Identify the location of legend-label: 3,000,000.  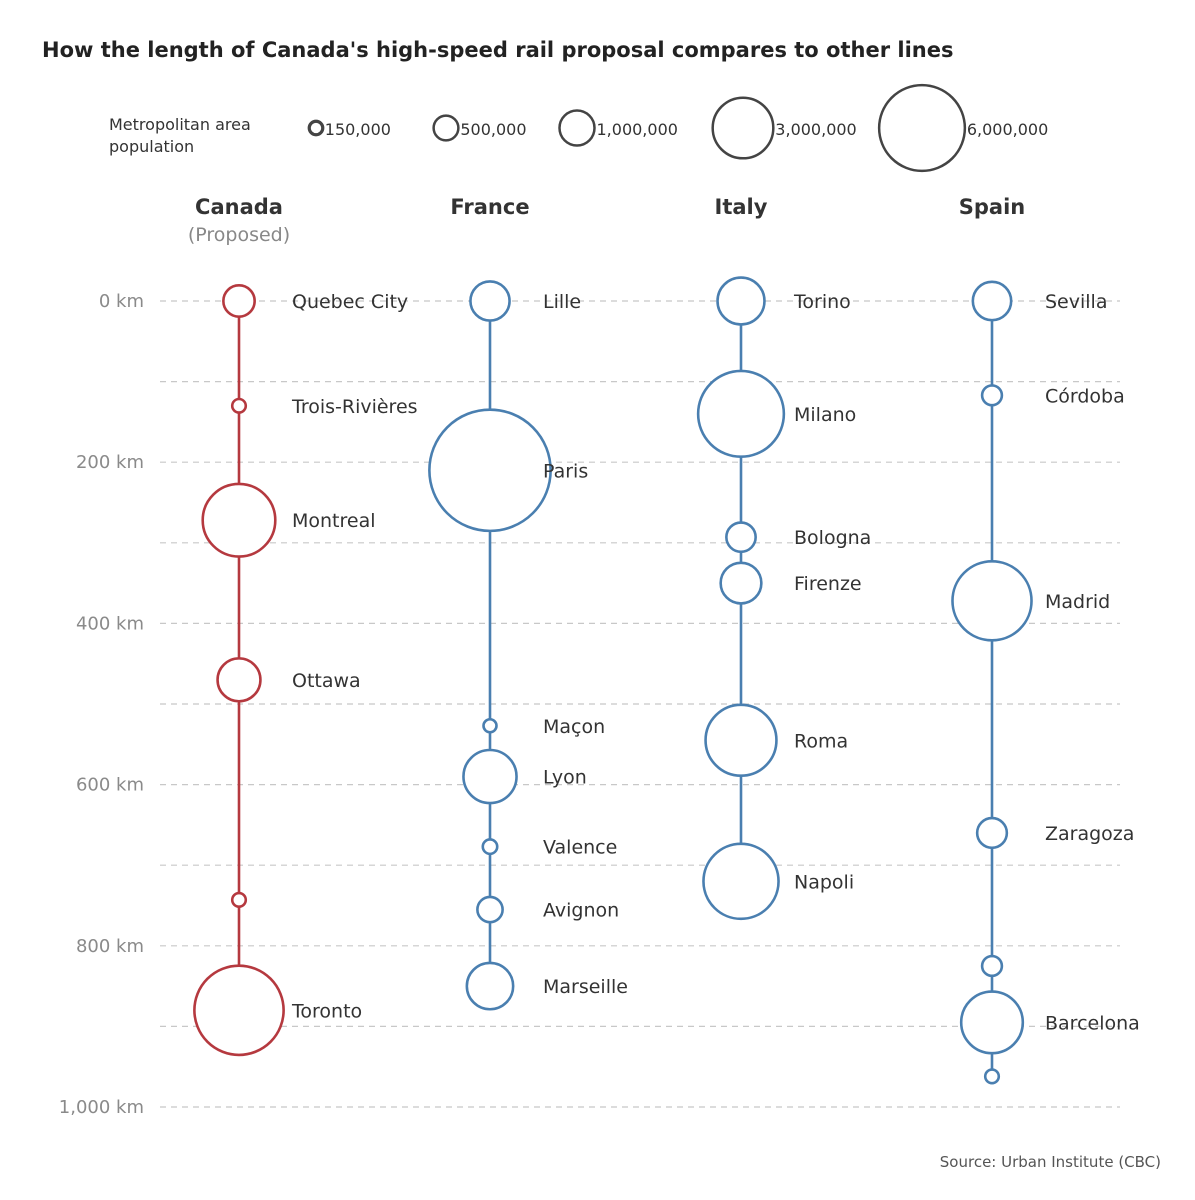
(815, 129).